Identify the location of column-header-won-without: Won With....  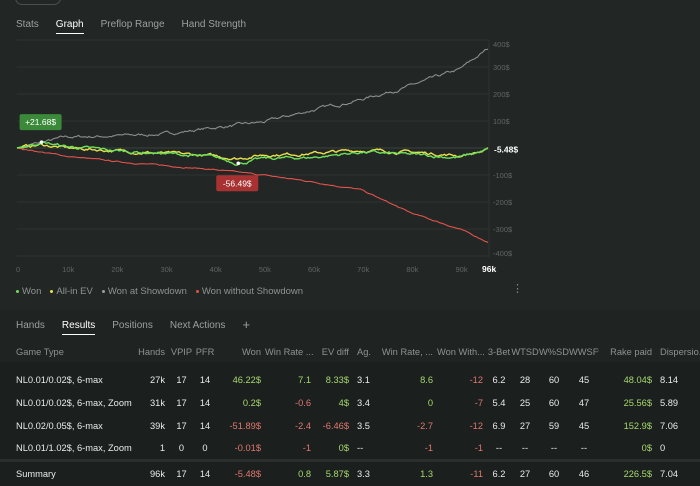
(461, 352).